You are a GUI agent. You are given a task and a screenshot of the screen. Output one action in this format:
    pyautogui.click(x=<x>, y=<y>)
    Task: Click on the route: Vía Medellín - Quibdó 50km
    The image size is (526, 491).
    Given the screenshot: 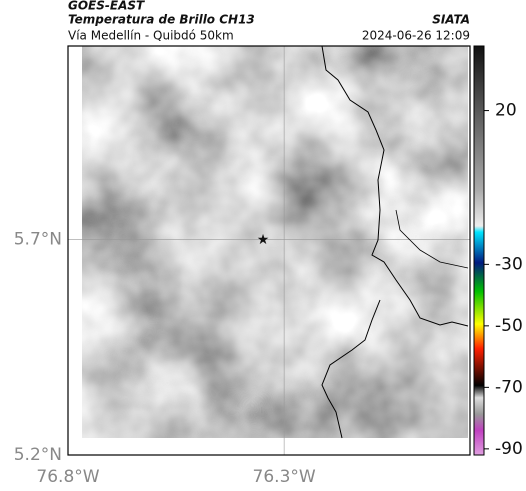 What is the action you would take?
    pyautogui.click(x=151, y=36)
    